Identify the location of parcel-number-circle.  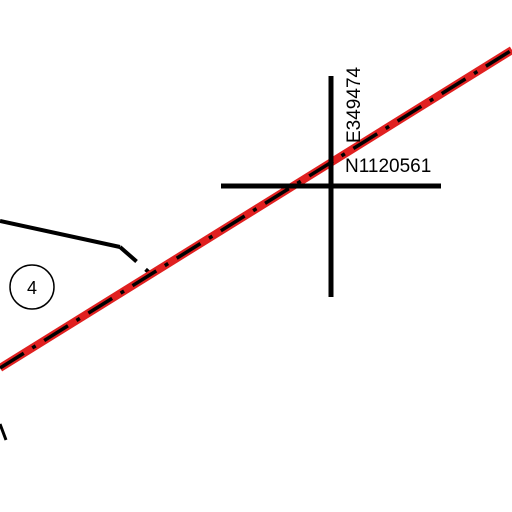
(32, 287).